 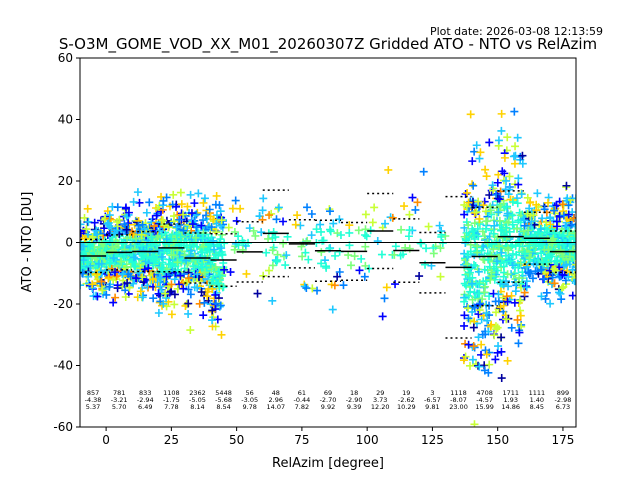 What do you see at coordinates (93, 400) in the screenshot?
I see `bin-mean-label: -4.38` at bounding box center [93, 400].